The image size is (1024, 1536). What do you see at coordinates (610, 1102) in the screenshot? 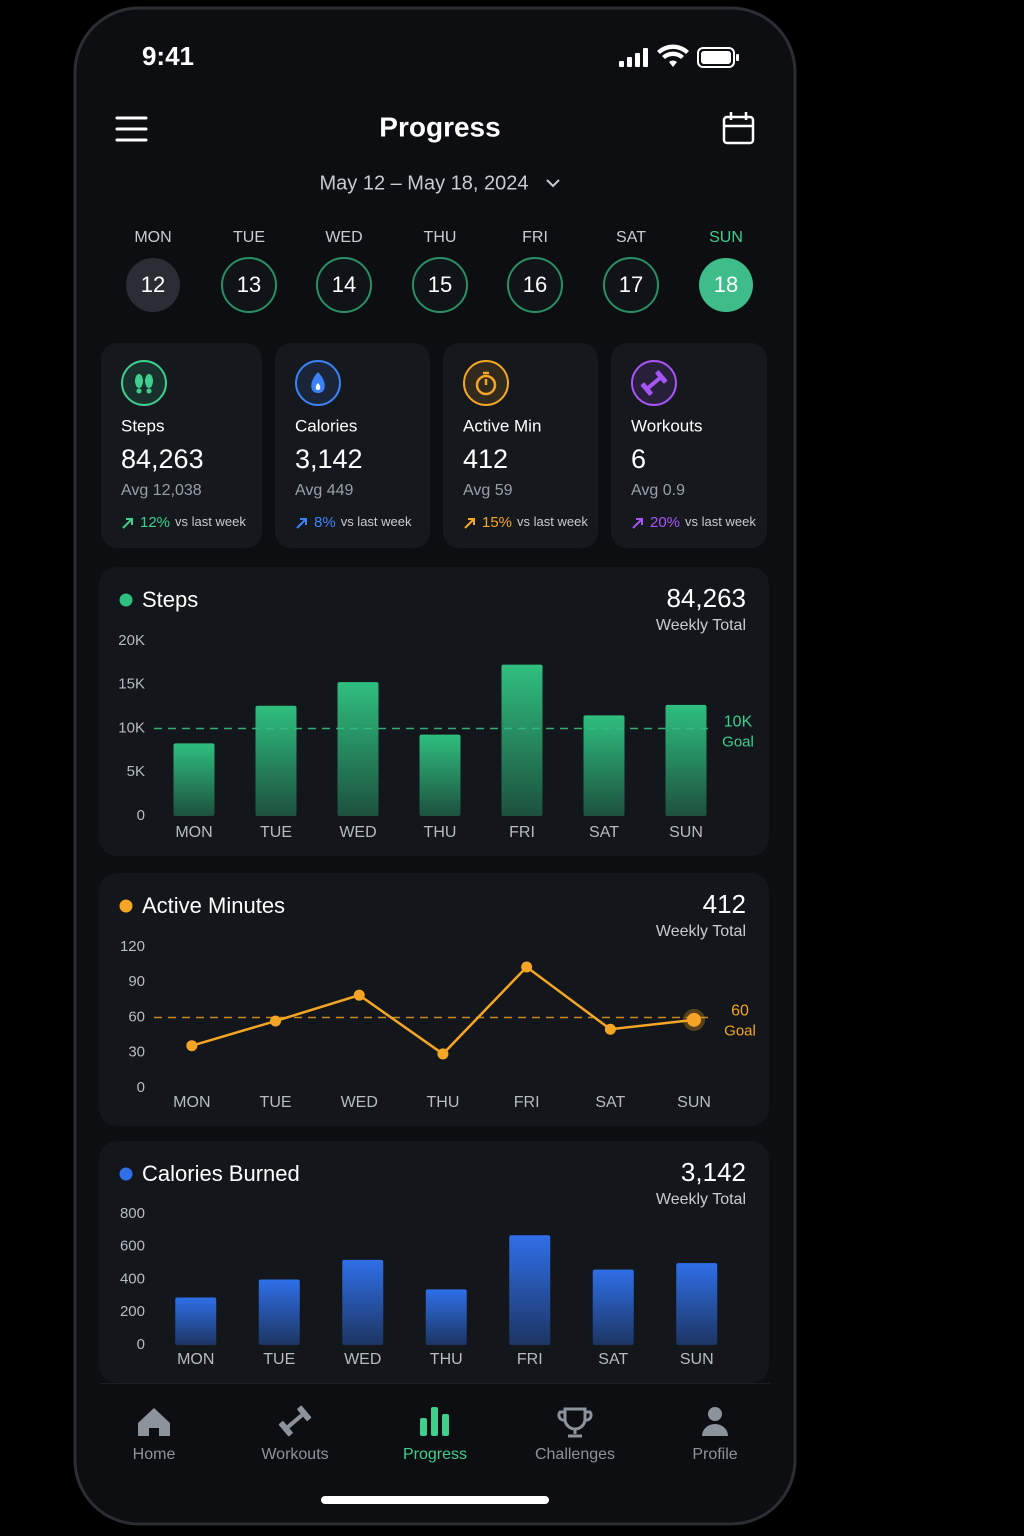
I see `x-tick-label: SAT` at bounding box center [610, 1102].